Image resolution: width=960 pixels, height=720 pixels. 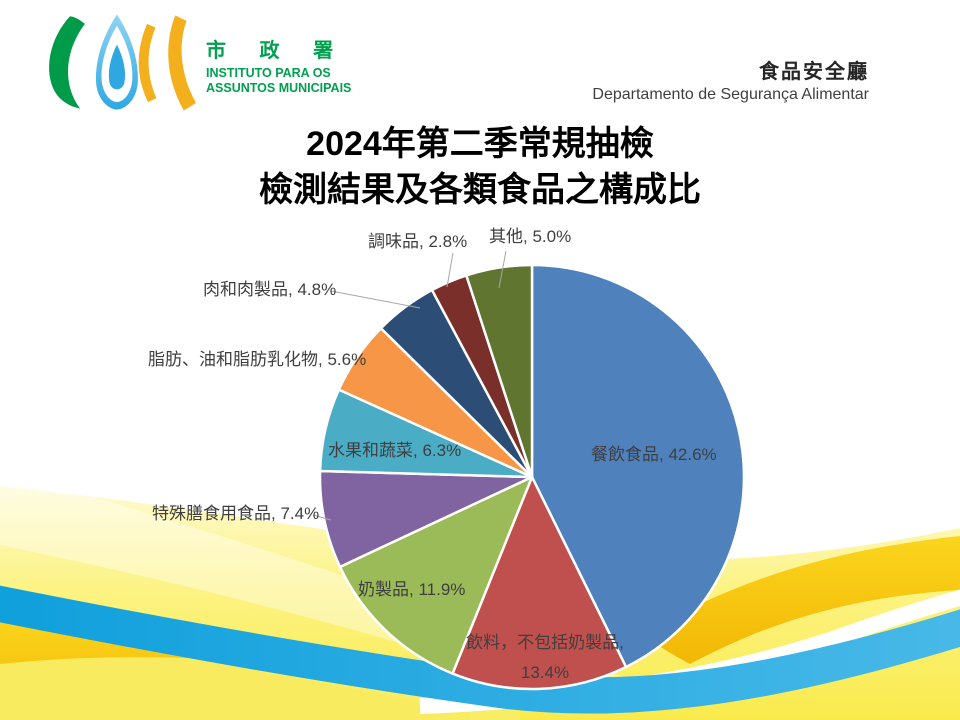 I want to click on page-title: 2024年第二季常規抽檢 檢測結果及各類食品之構成比, so click(x=480, y=167).